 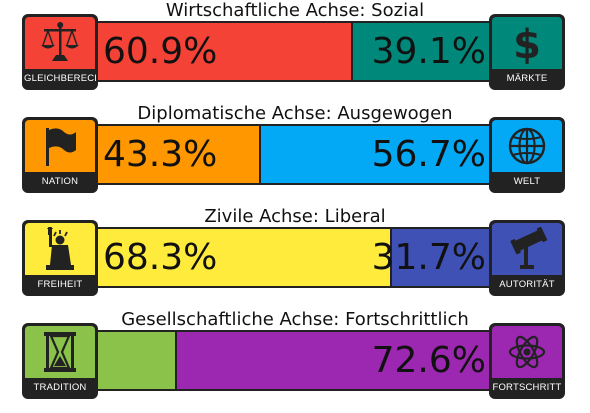 I want to click on left-icon-box: NATION, so click(x=60, y=155).